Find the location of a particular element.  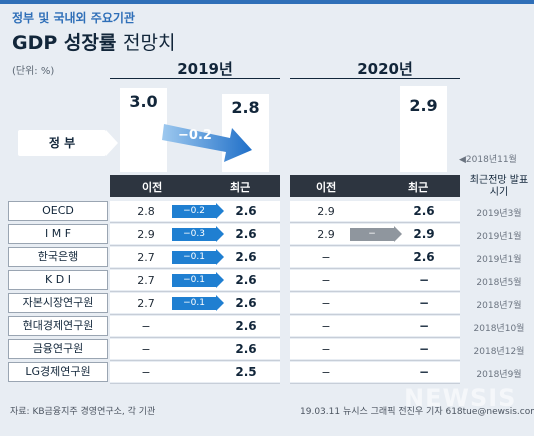

gov-2020-curr-value: 2.9 is located at coordinates (423, 105).